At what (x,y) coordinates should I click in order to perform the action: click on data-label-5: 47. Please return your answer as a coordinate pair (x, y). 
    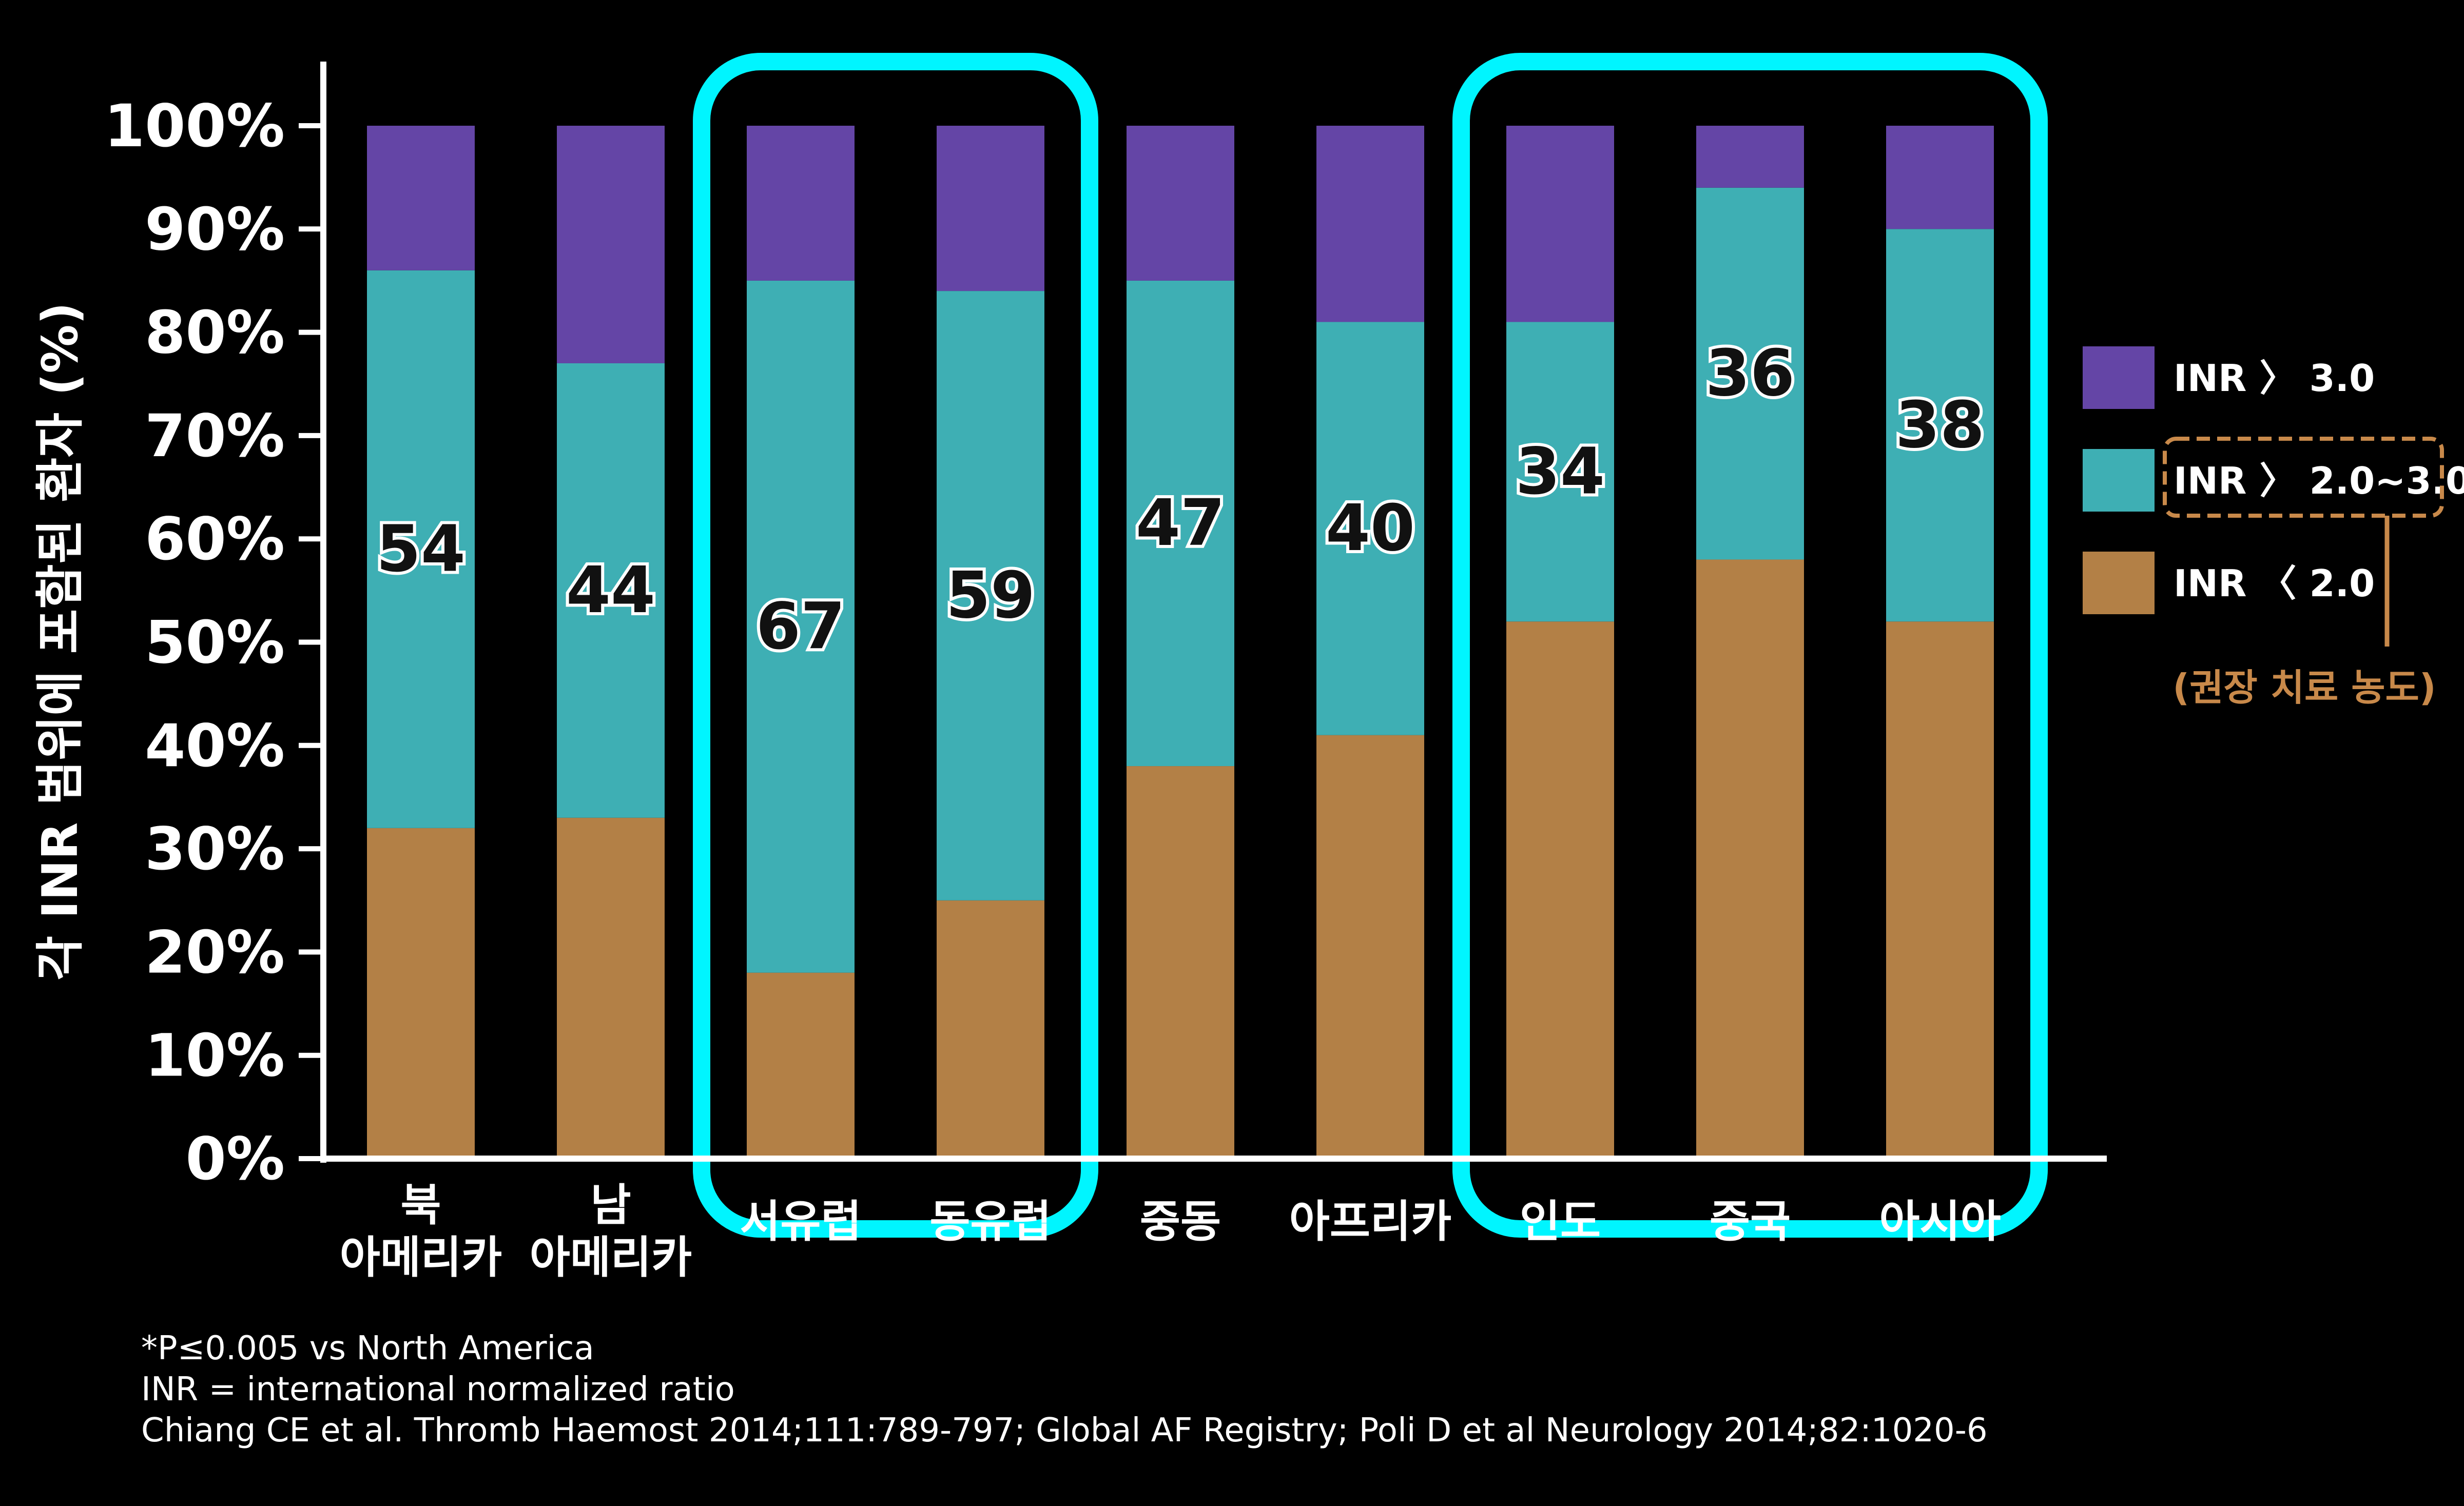
    Looking at the image, I should click on (1180, 523).